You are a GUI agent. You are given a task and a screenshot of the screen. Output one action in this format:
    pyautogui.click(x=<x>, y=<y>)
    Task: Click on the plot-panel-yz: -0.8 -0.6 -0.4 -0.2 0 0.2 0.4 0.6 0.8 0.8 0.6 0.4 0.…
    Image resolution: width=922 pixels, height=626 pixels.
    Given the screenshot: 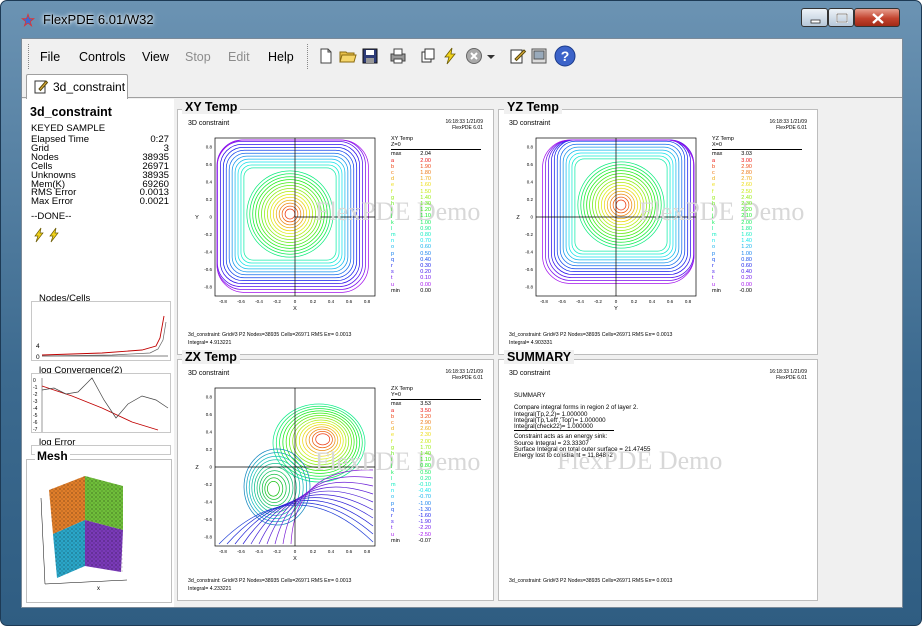 What is the action you would take?
    pyautogui.click(x=658, y=232)
    